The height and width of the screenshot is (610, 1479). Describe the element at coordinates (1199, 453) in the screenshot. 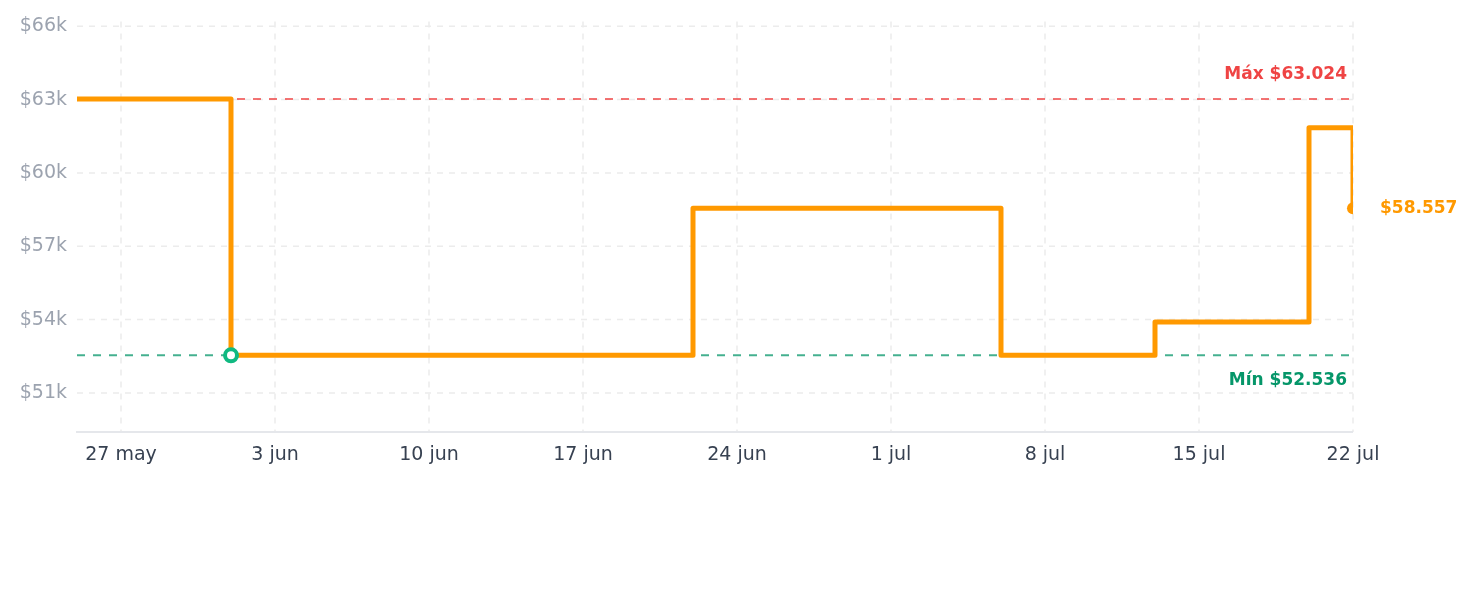

I see `x-tick-label: 15 jul` at that location.